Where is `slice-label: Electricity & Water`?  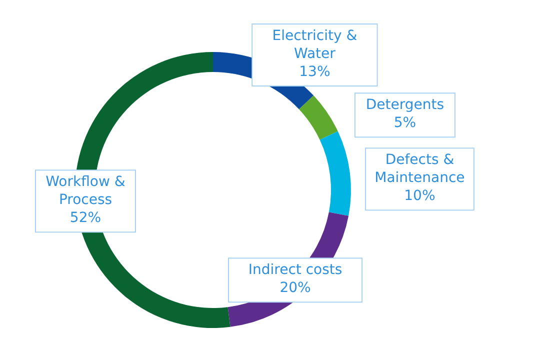 slice-label: Electricity & Water is located at coordinates (315, 45).